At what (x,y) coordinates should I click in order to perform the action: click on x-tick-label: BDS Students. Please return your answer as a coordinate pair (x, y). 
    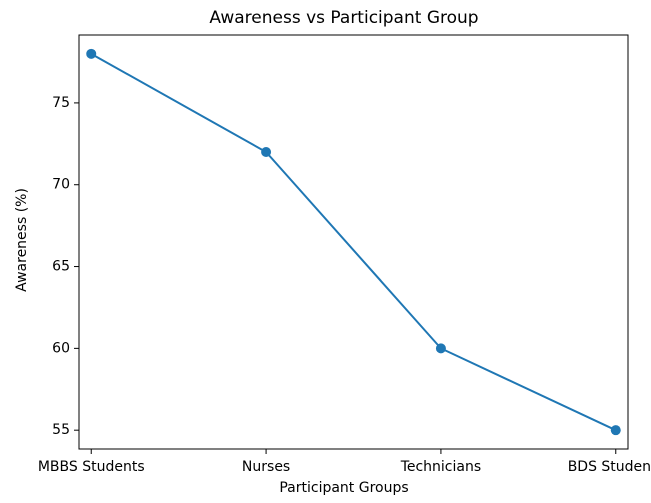
    Looking at the image, I should click on (609, 467).